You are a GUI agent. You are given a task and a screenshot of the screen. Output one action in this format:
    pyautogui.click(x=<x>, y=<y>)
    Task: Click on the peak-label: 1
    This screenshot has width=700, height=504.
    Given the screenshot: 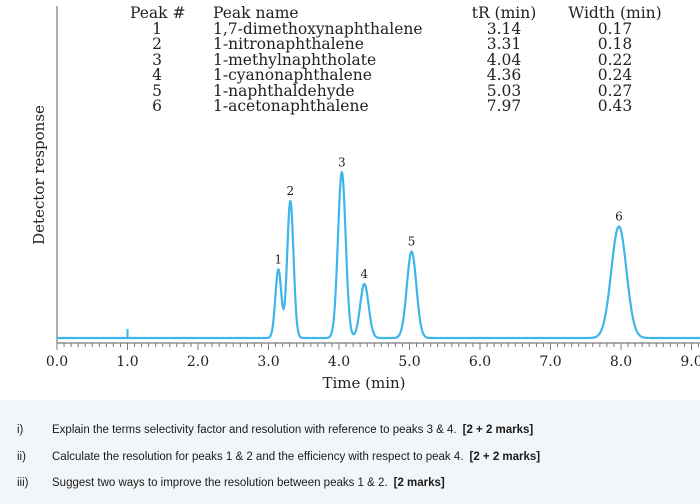 What is the action you would take?
    pyautogui.click(x=279, y=260)
    